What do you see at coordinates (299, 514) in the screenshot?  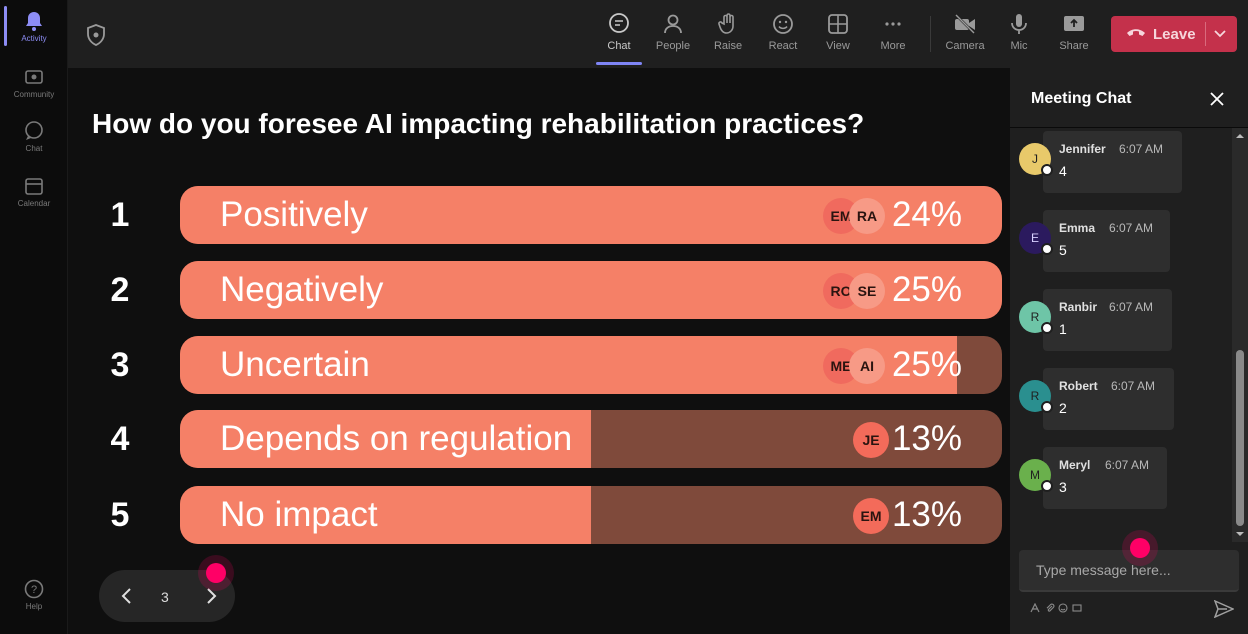 I see `poll-option-label: No impact` at bounding box center [299, 514].